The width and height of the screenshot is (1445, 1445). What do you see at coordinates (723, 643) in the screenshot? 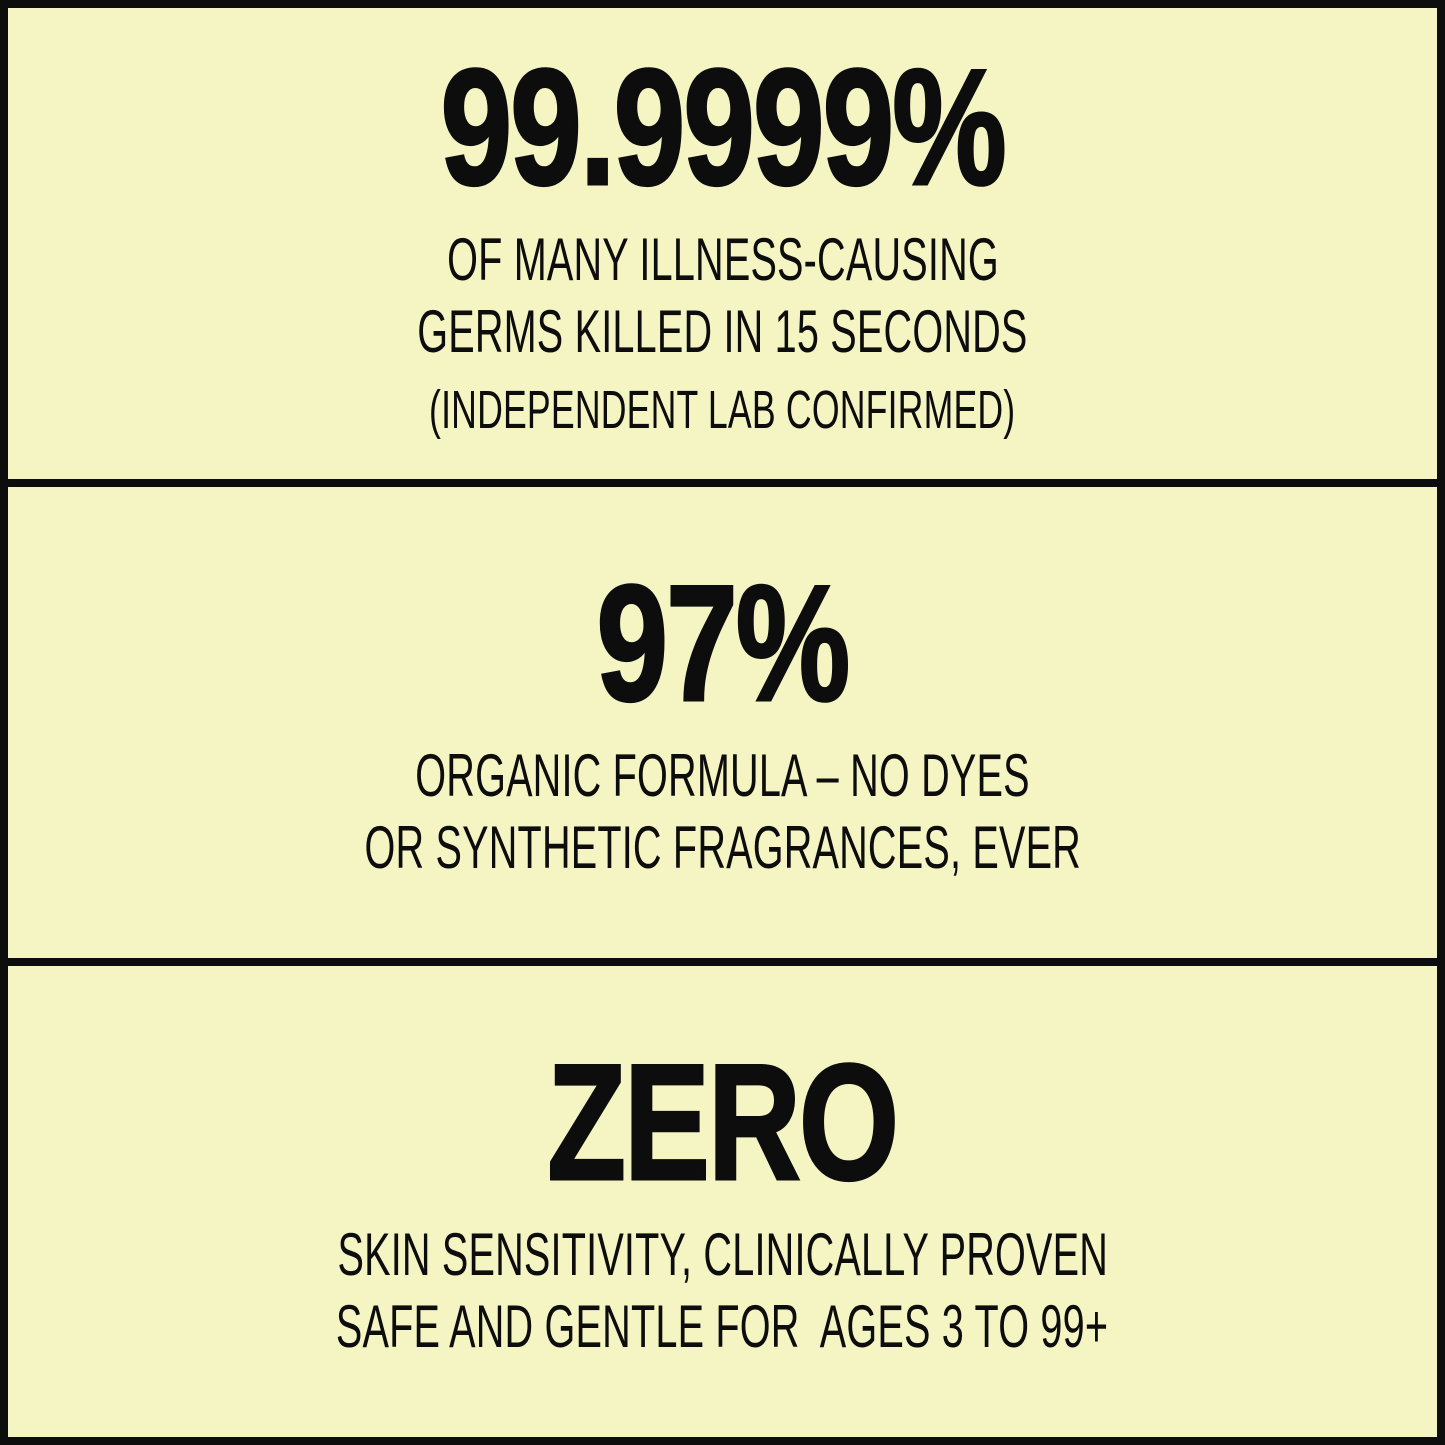
I see `stat-organic-percent: 97%` at bounding box center [723, 643].